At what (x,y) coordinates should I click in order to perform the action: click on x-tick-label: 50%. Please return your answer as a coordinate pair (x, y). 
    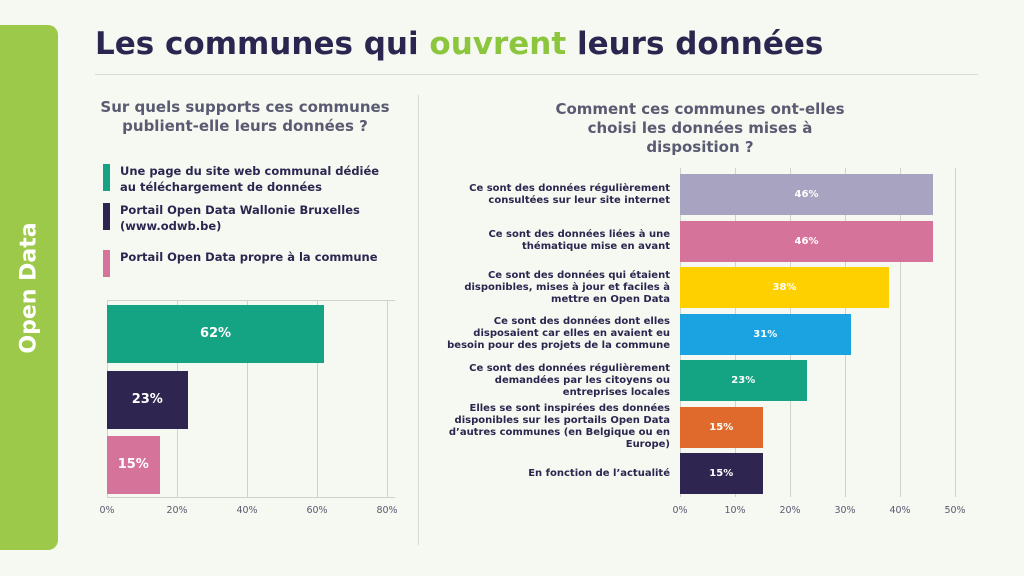
    Looking at the image, I should click on (955, 510).